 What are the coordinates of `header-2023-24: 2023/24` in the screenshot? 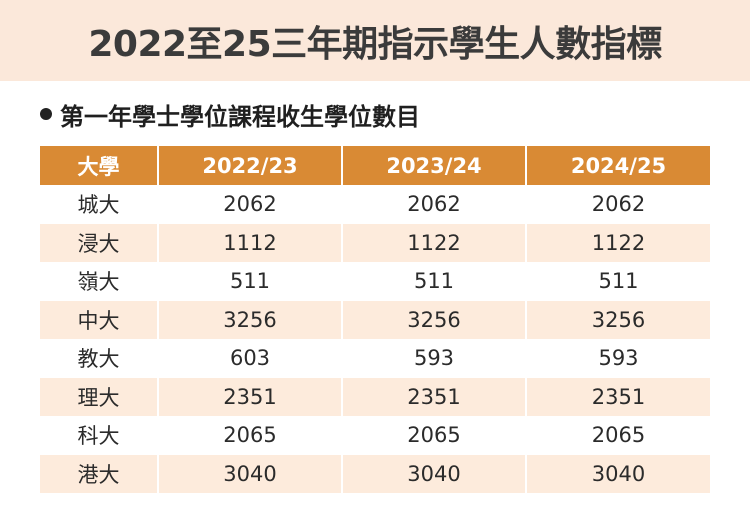 It's located at (433, 165).